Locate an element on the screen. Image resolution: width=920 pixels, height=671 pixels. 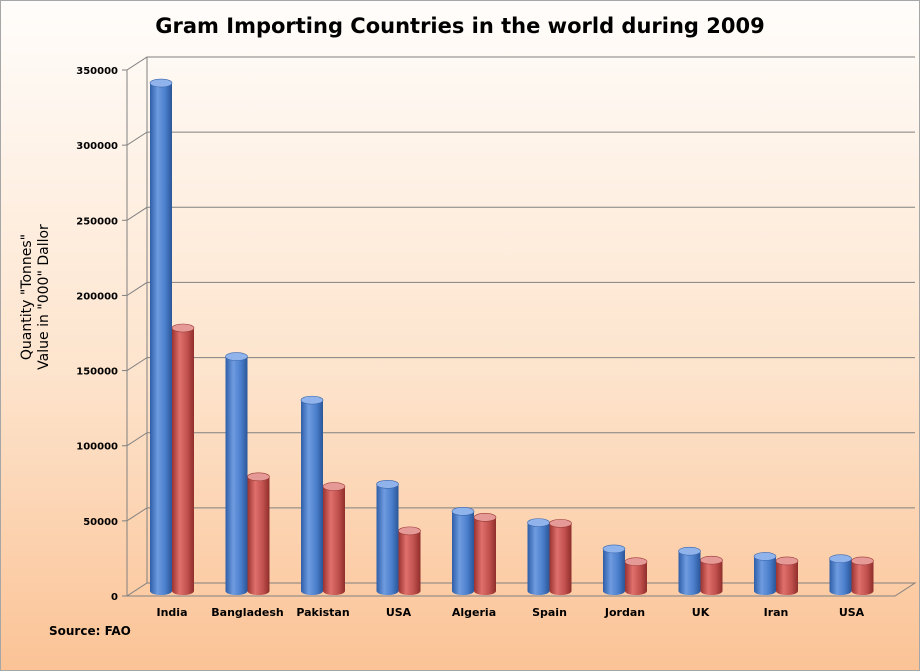
y-tick-label: 150000 is located at coordinates (97, 372).